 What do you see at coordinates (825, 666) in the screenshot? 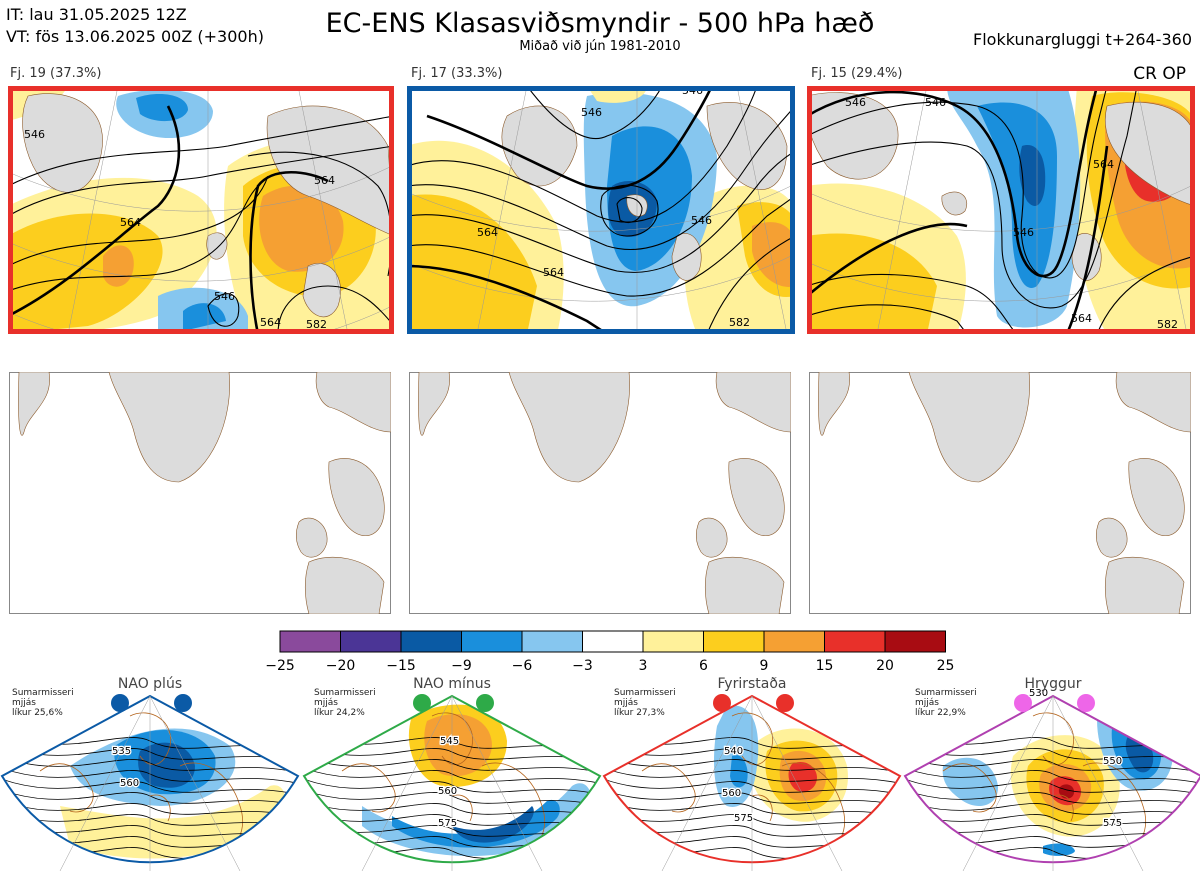
I see `colorbar-tick-label: 15` at bounding box center [825, 666].